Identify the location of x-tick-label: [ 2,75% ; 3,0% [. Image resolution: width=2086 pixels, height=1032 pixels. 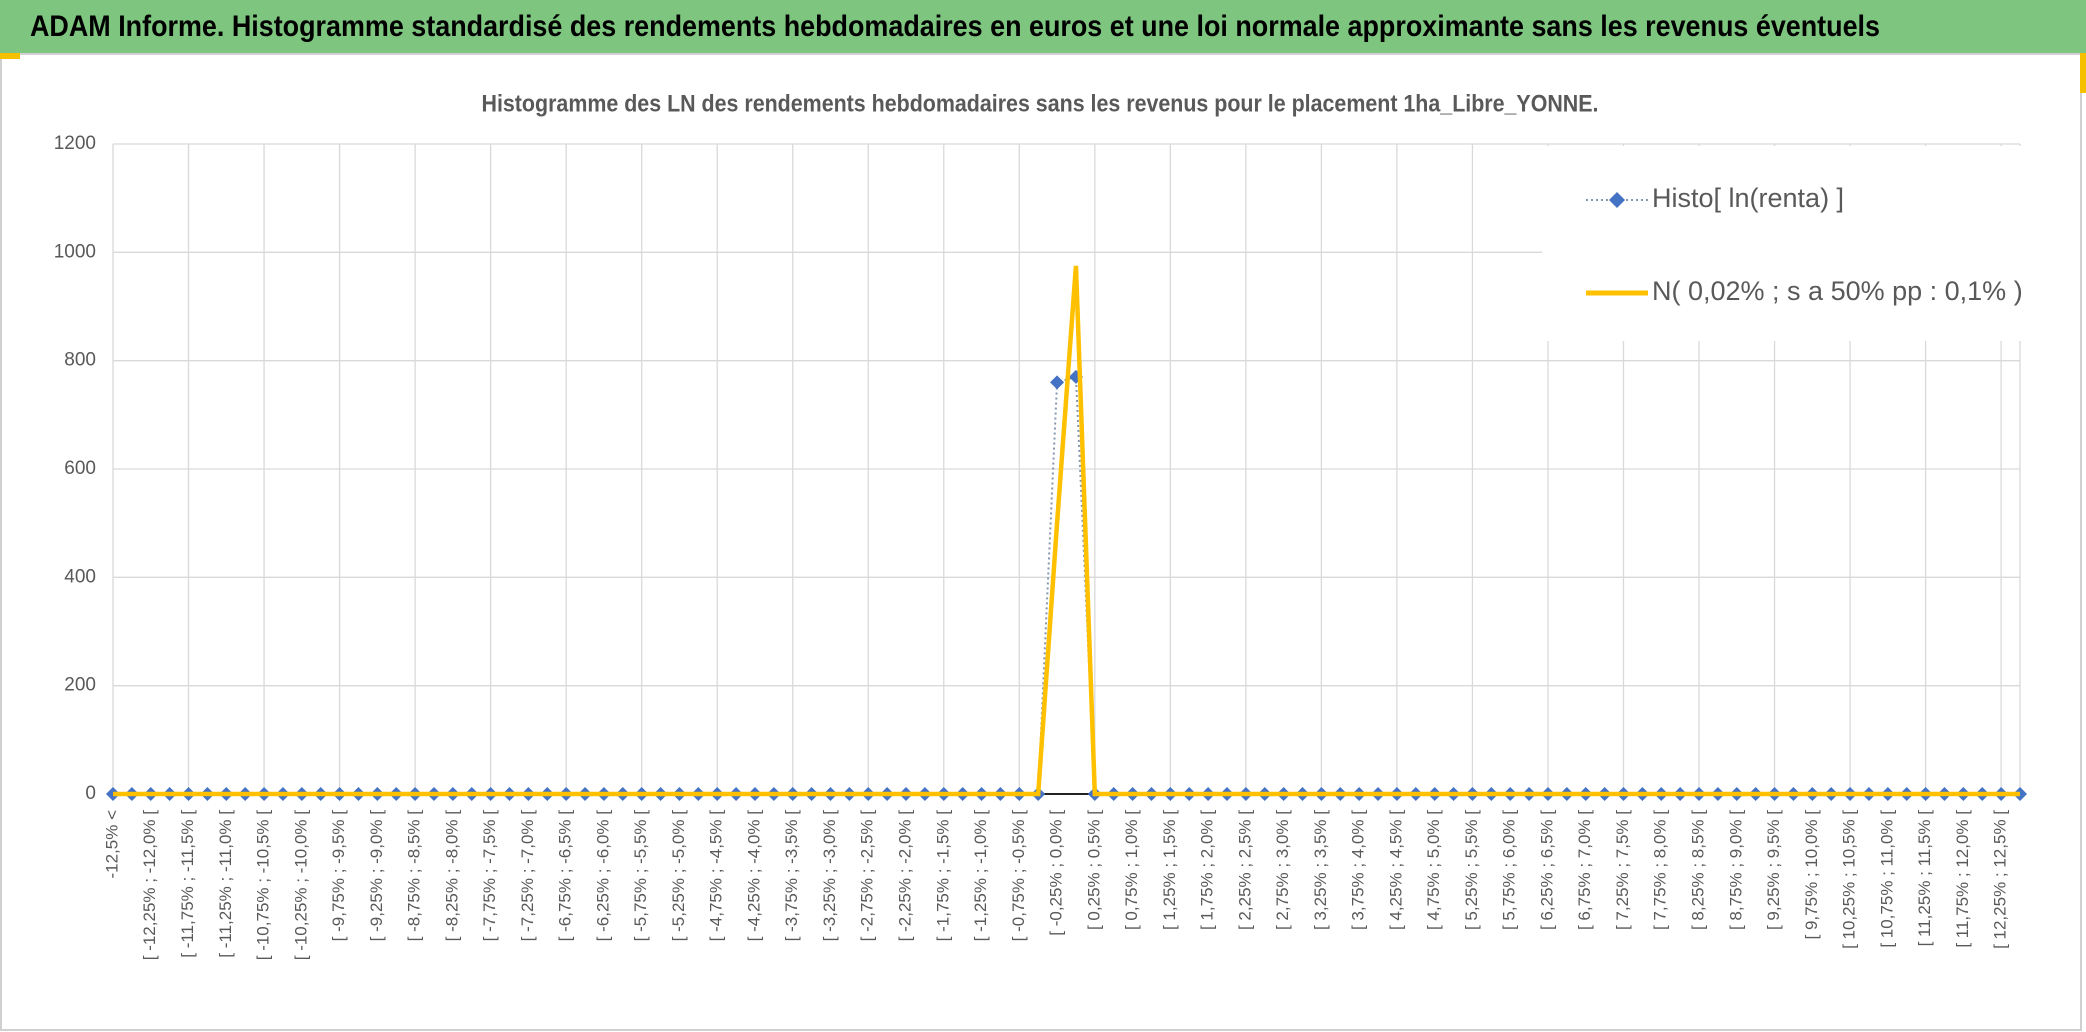
(1282, 870).